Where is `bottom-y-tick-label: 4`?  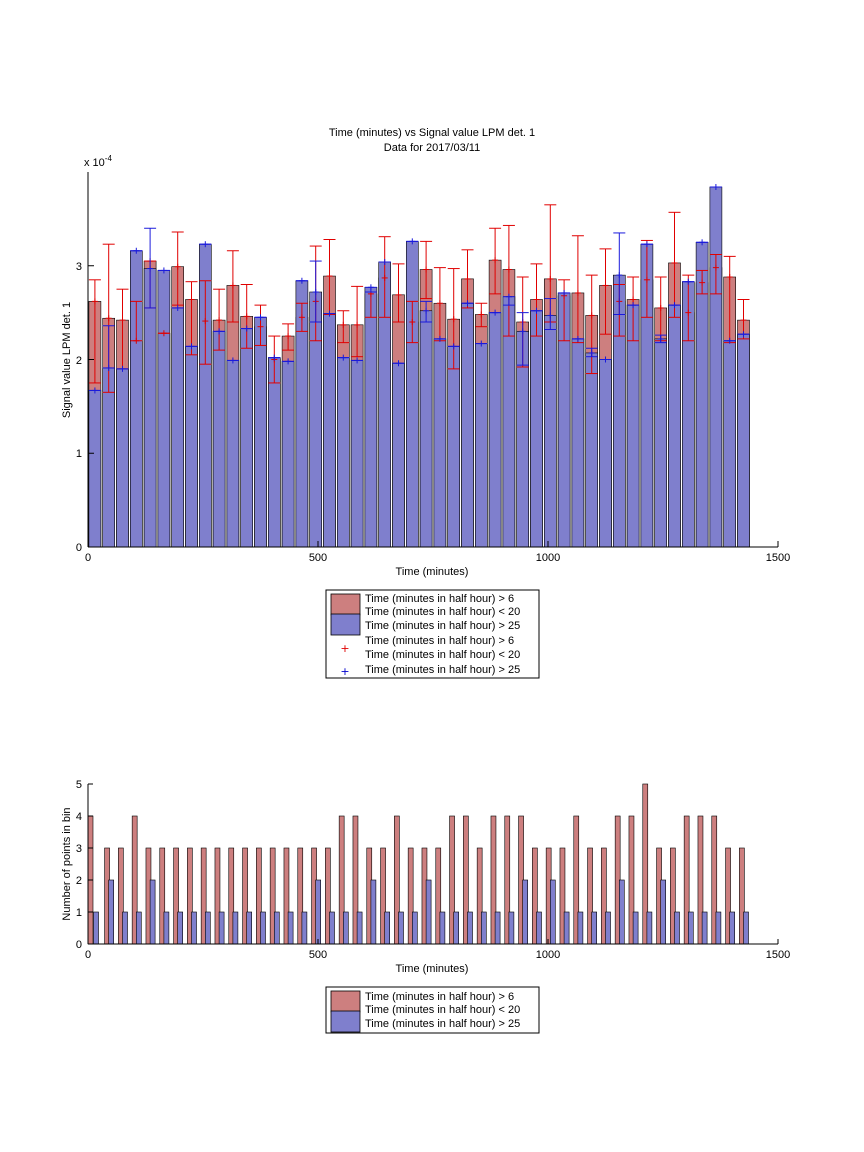 bottom-y-tick-label: 4 is located at coordinates (79, 817).